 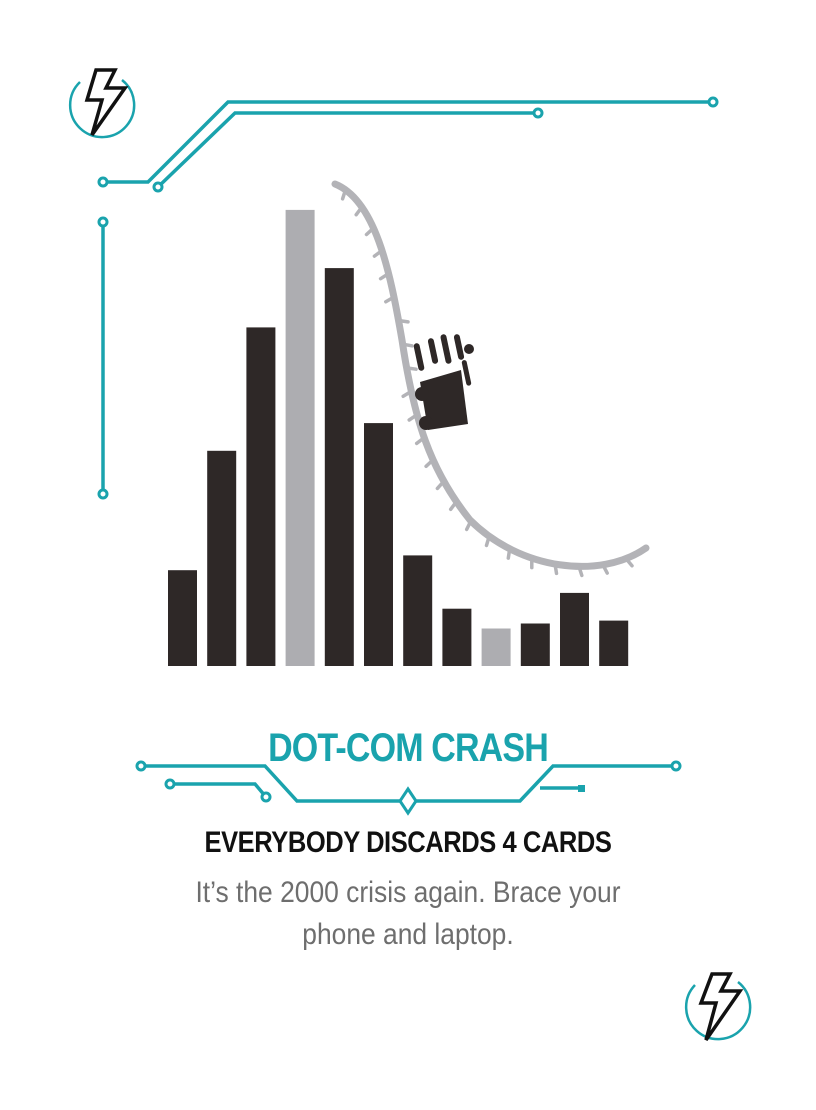 What do you see at coordinates (490, 379) in the screenshot?
I see `rollercoaster-track` at bounding box center [490, 379].